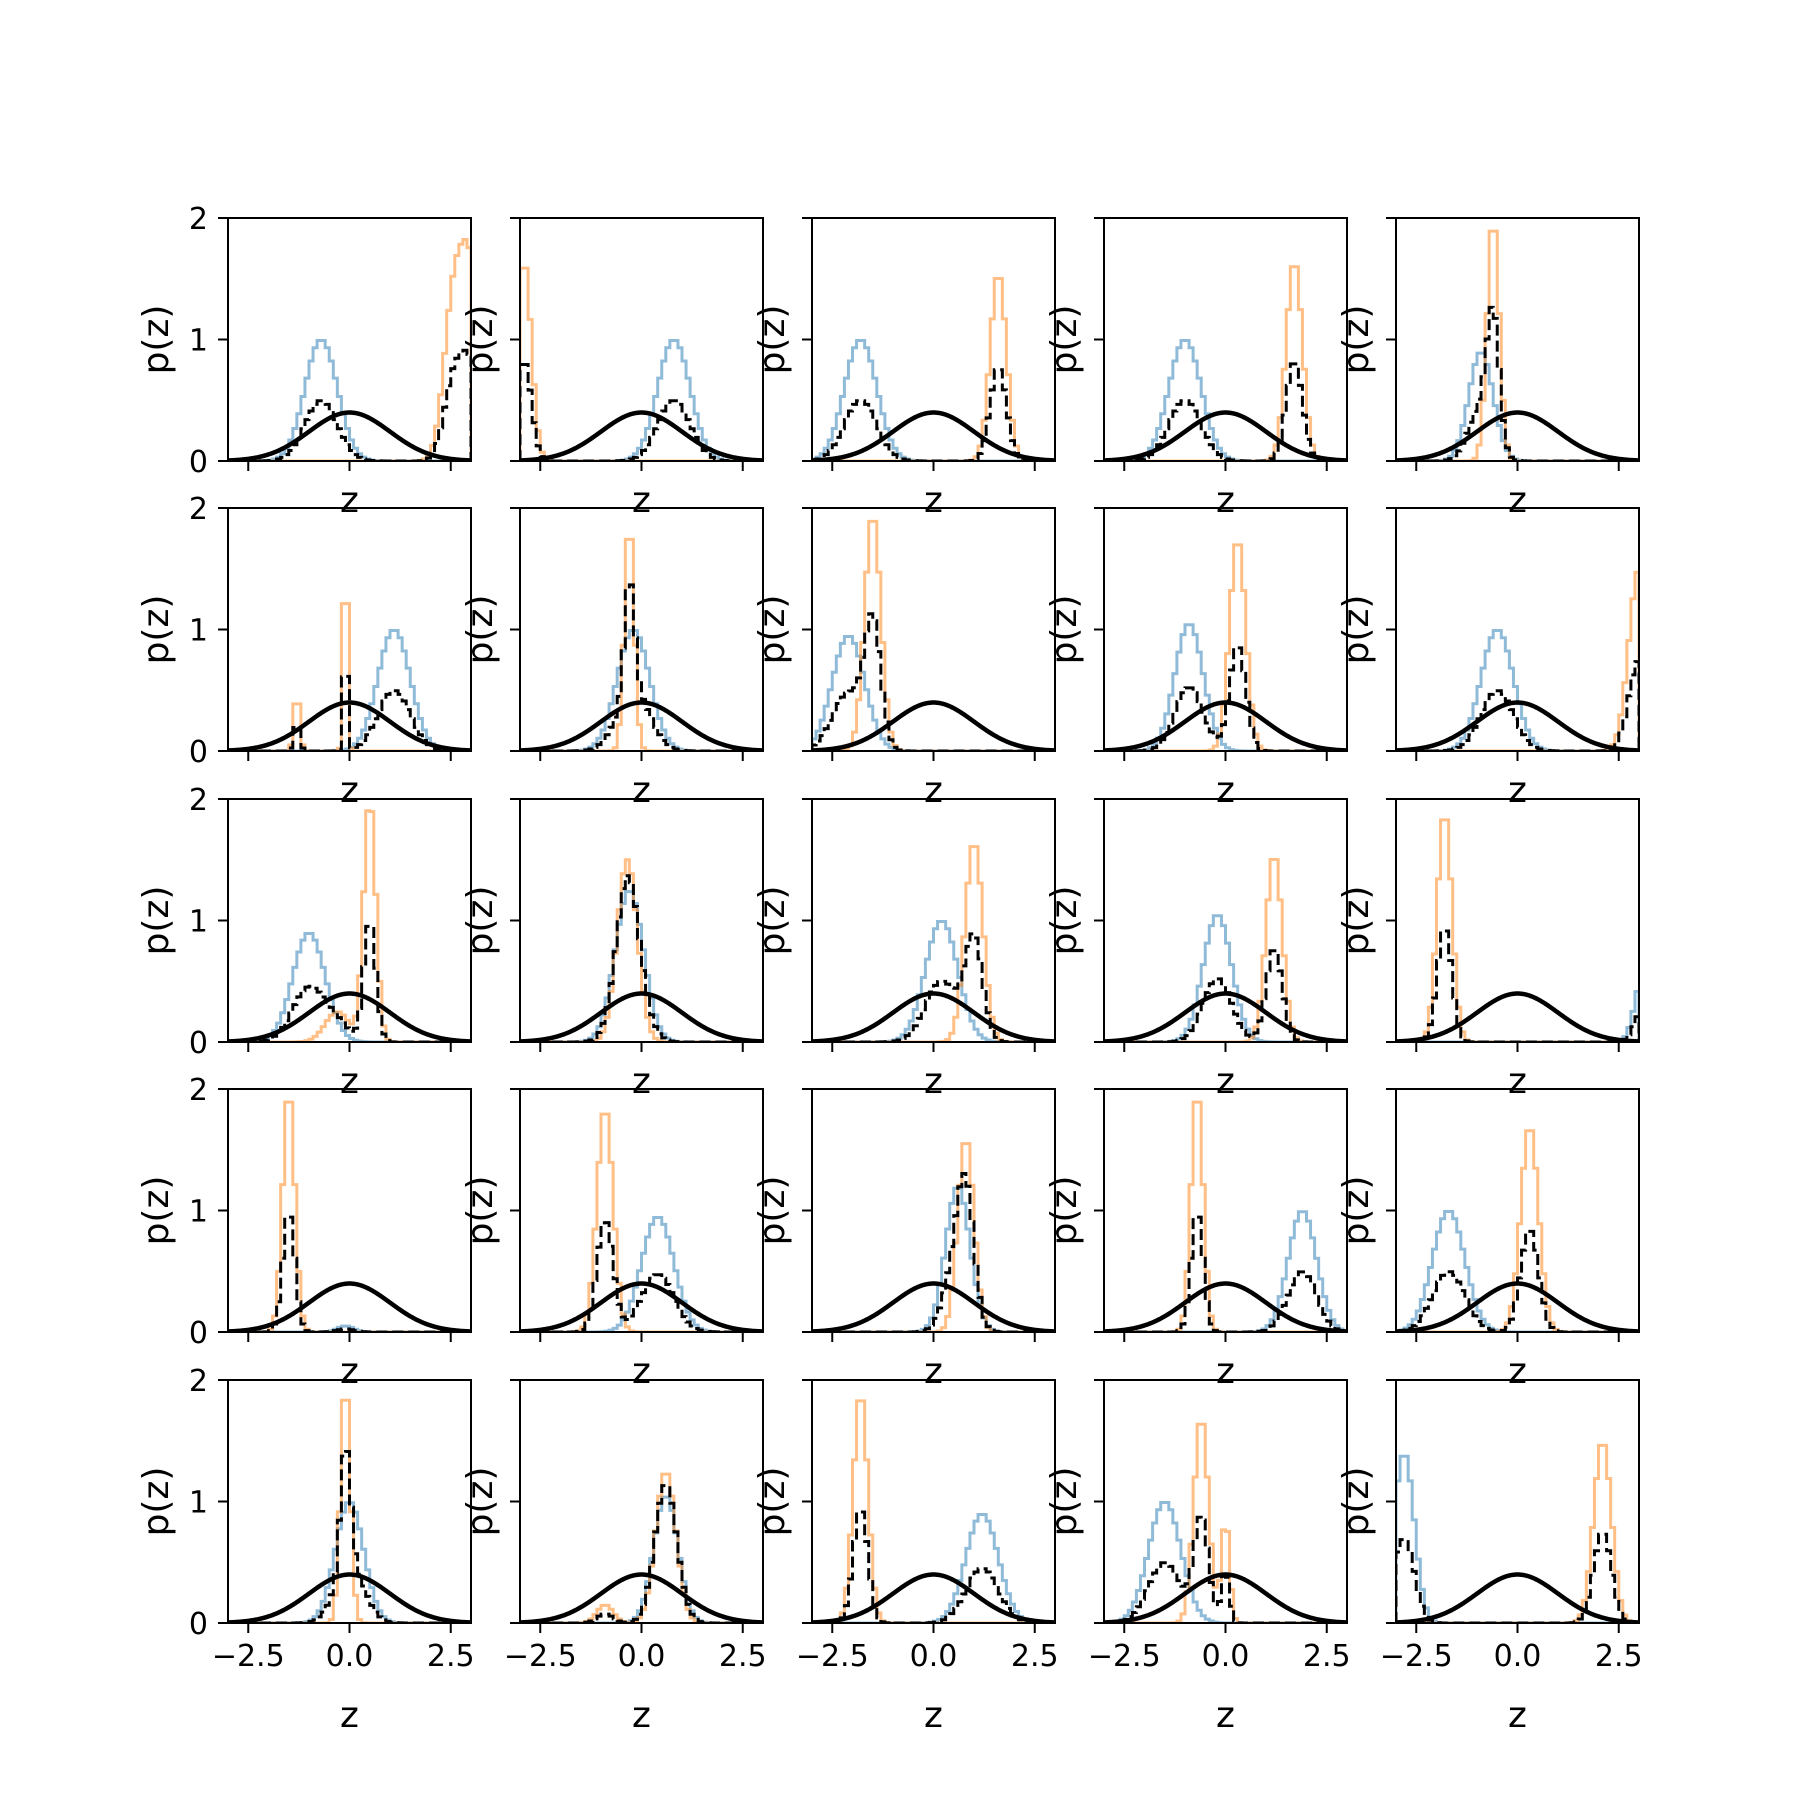  I want to click on panel-r2-c5: z p(z), so click(1488, 659).